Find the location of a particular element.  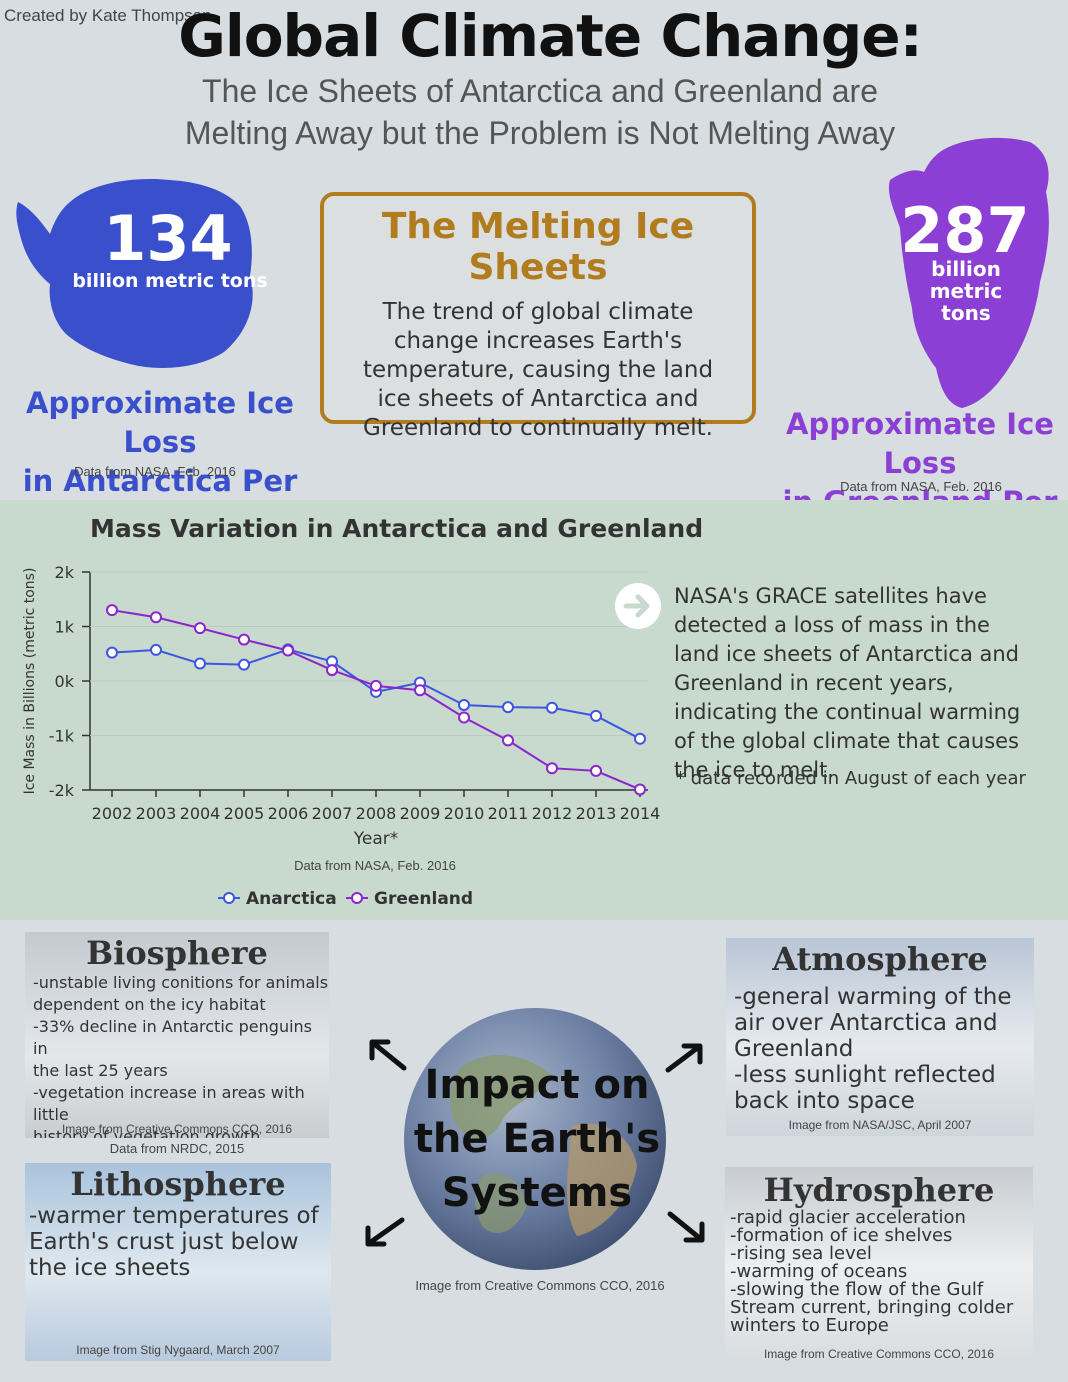

chart-x-tick-label: 2012 is located at coordinates (552, 813).